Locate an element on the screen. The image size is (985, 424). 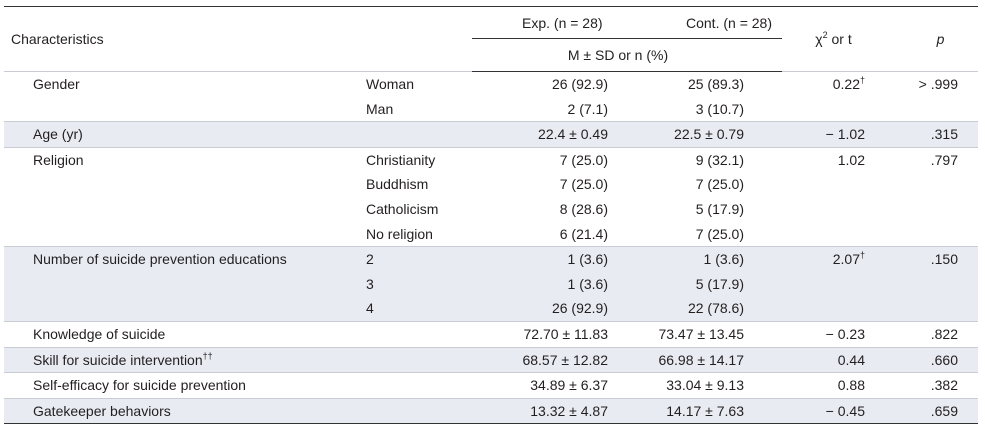
table-row: 3 1 (3.6) 5 (17.9) is located at coordinates (491, 284).